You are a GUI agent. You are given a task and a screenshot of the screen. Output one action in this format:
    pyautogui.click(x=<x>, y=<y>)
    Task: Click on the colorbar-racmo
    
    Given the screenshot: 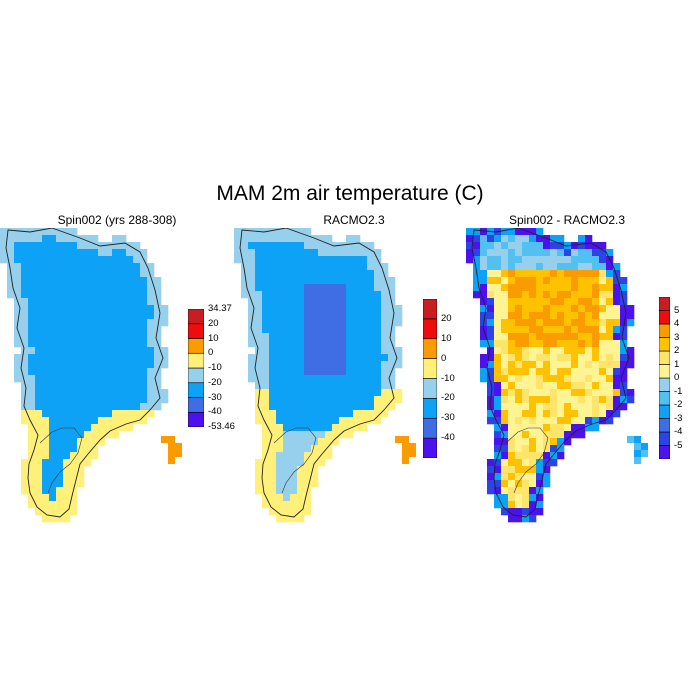 What is the action you would take?
    pyautogui.click(x=430, y=378)
    